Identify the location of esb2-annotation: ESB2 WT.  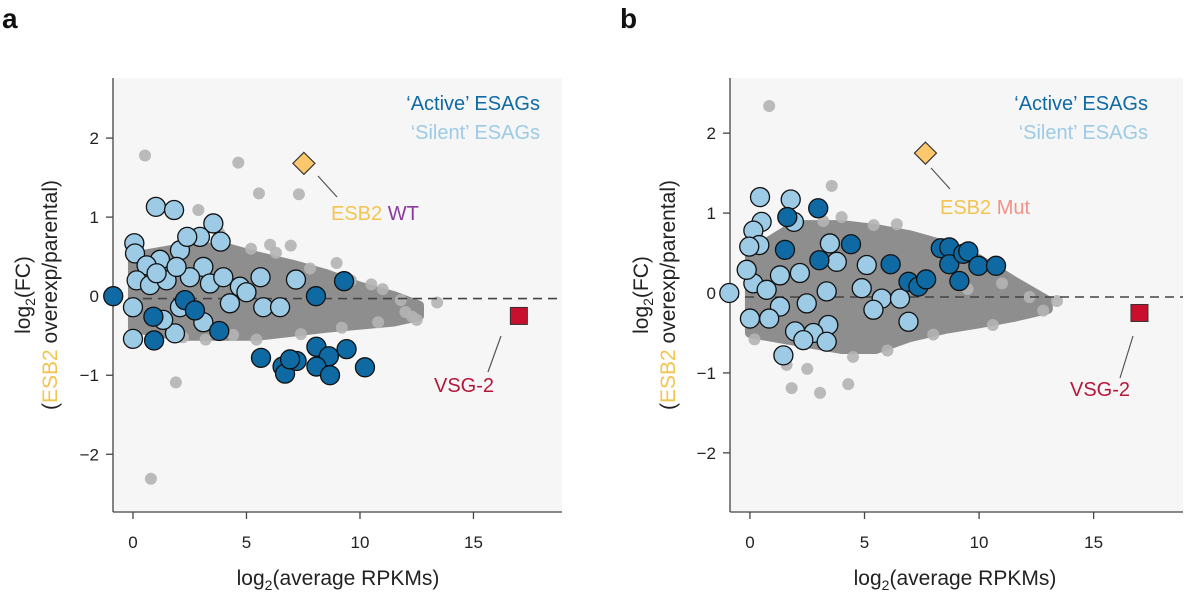
(375, 214).